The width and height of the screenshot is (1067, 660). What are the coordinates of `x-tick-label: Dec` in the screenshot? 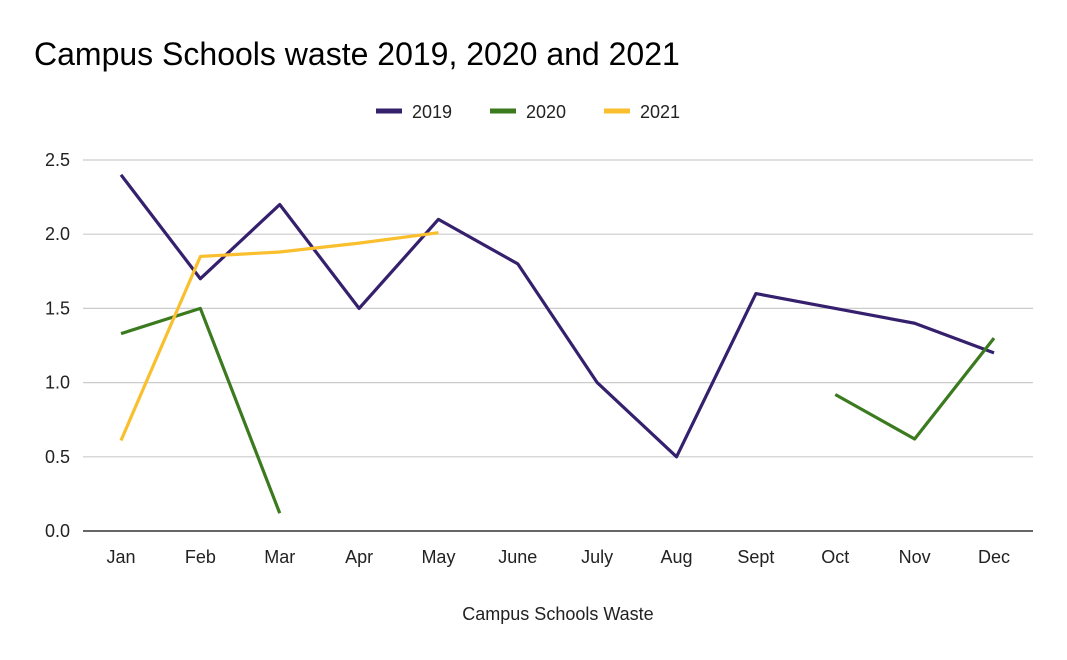 It's located at (994, 557).